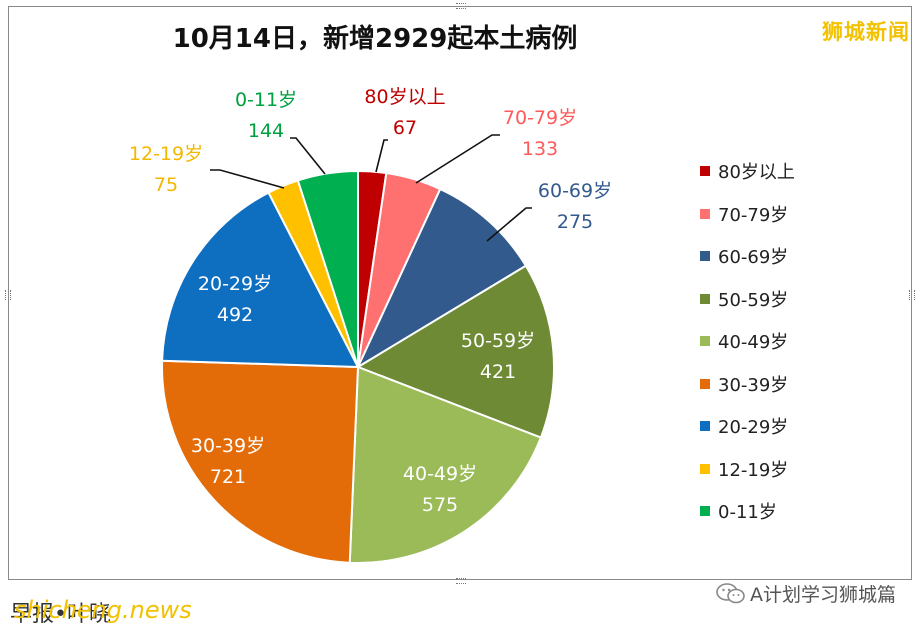 The image size is (922, 632). Describe the element at coordinates (235, 284) in the screenshot. I see `slice-category-label: 20-29岁` at that location.